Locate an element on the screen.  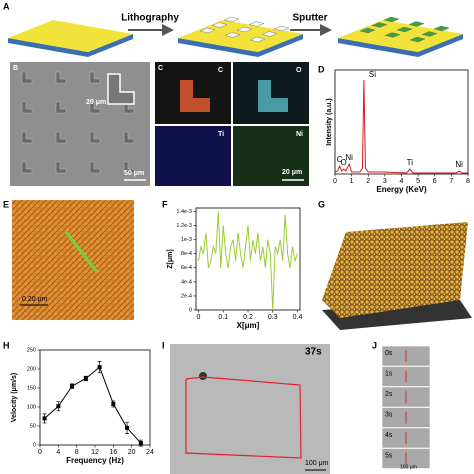
scale-label: 50 μm is located at coordinates (134, 173).